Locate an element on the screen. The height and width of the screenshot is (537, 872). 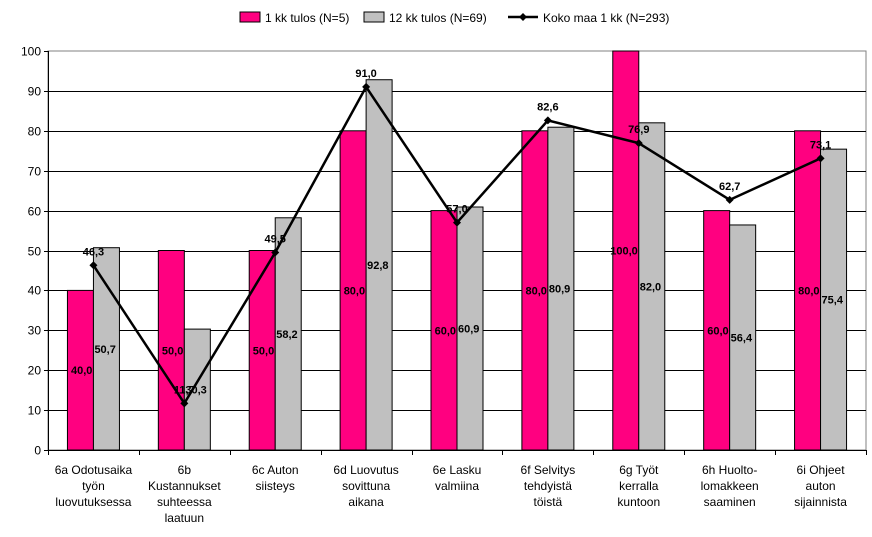
x-tick-label: luovutuksessa is located at coordinates (93, 502).